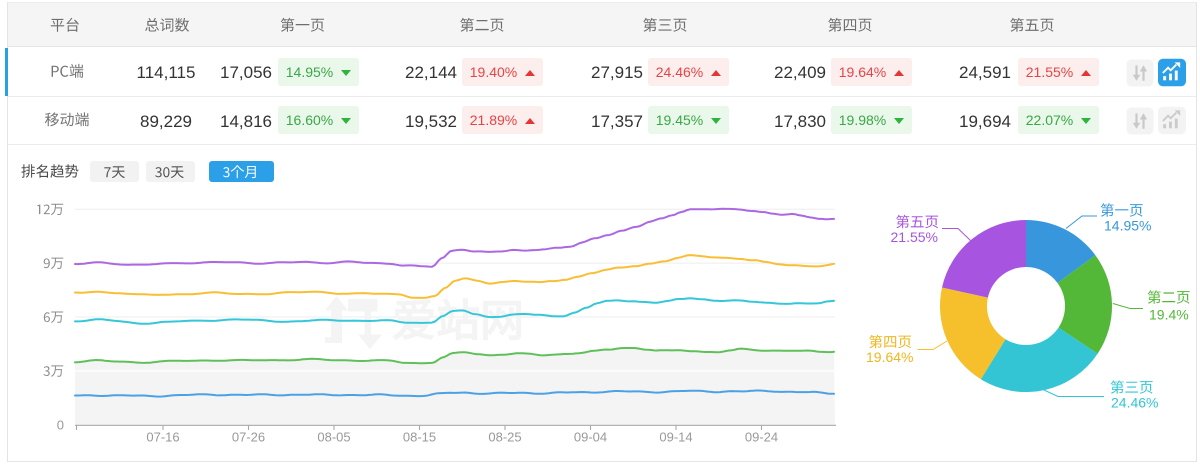 This screenshot has height=469, width=1200. What do you see at coordinates (419, 437) in the screenshot?
I see `svg-text: 08-15` at bounding box center [419, 437].